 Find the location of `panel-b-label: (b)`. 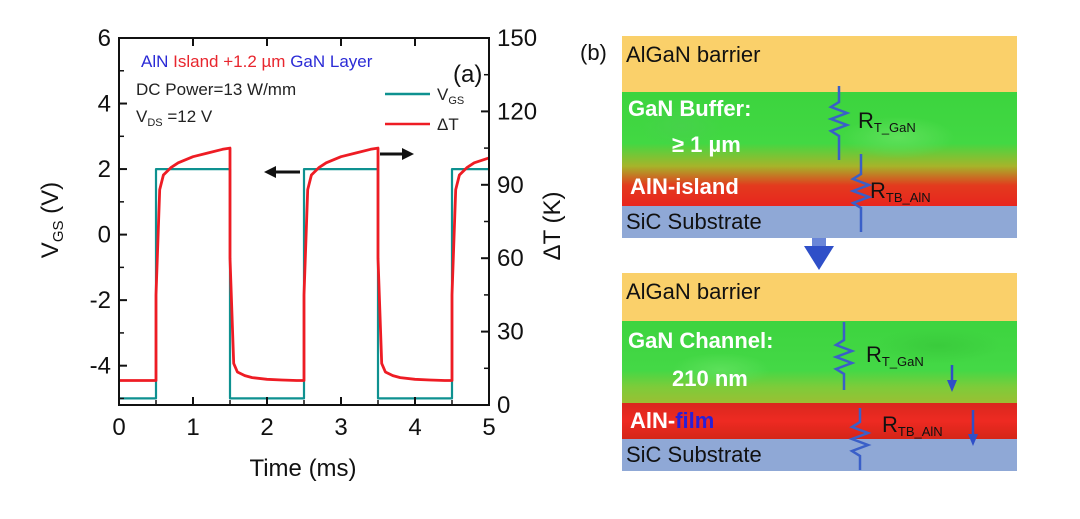

panel-b-label: (b) is located at coordinates (593, 52).